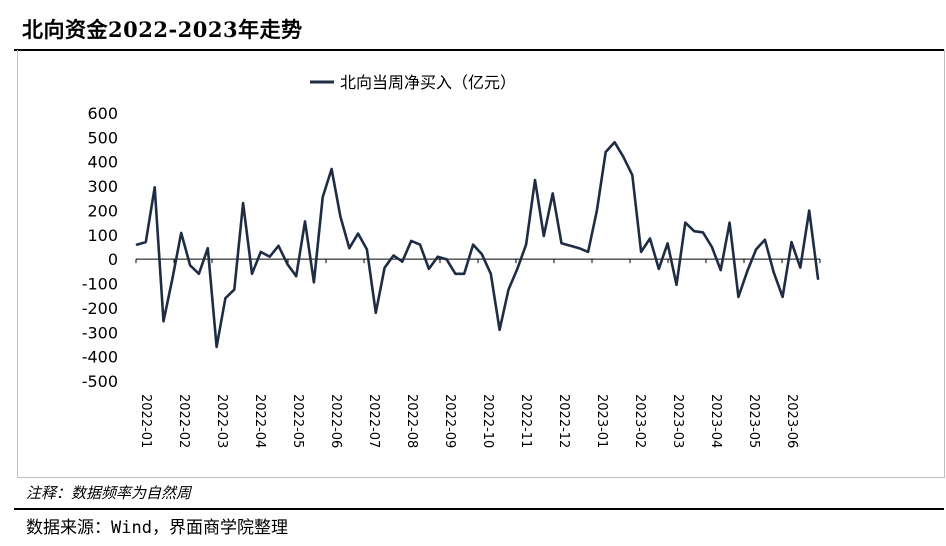 This screenshot has height=546, width=946. Describe the element at coordinates (677, 421) in the screenshot. I see `x-tick-label: 2023-03` at that location.